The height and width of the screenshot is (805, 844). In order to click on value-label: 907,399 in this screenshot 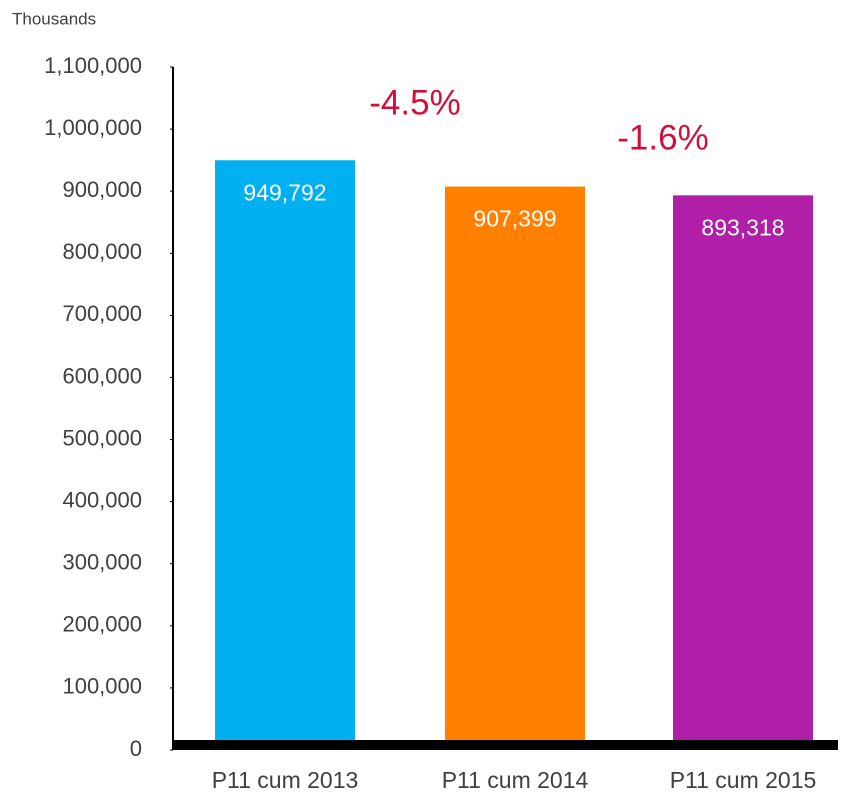, I will do `click(514, 219)`.